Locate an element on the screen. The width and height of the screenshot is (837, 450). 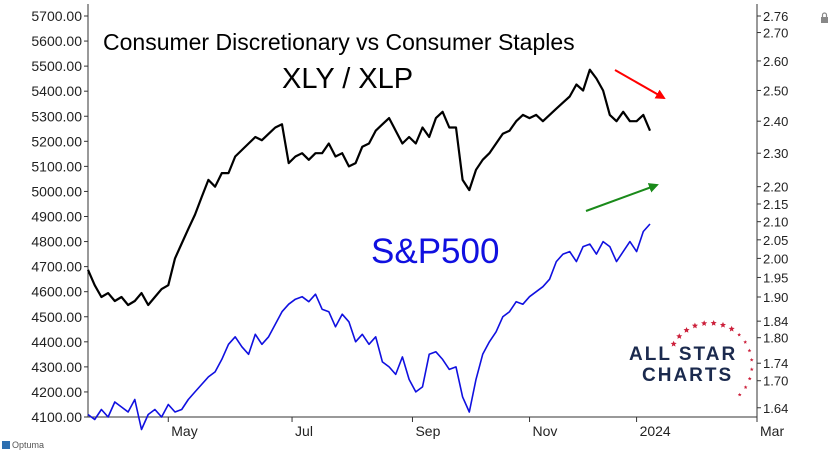
x-axis-ticks: May Jul Sep Nov 2024 Mar is located at coordinates (475, 428).